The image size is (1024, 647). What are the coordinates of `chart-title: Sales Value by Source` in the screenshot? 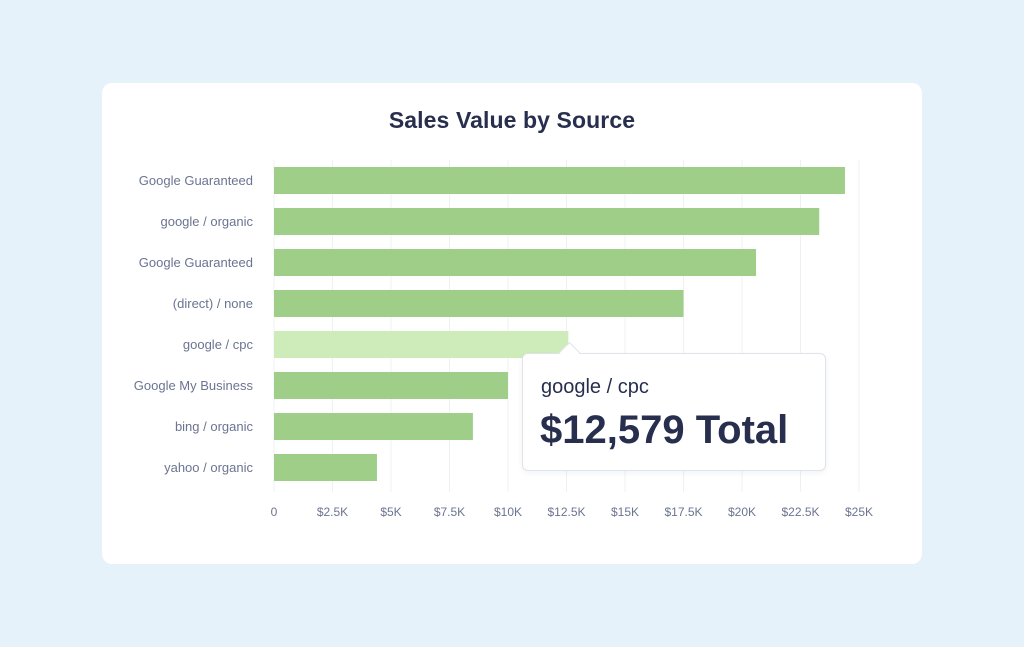 It's located at (512, 120).